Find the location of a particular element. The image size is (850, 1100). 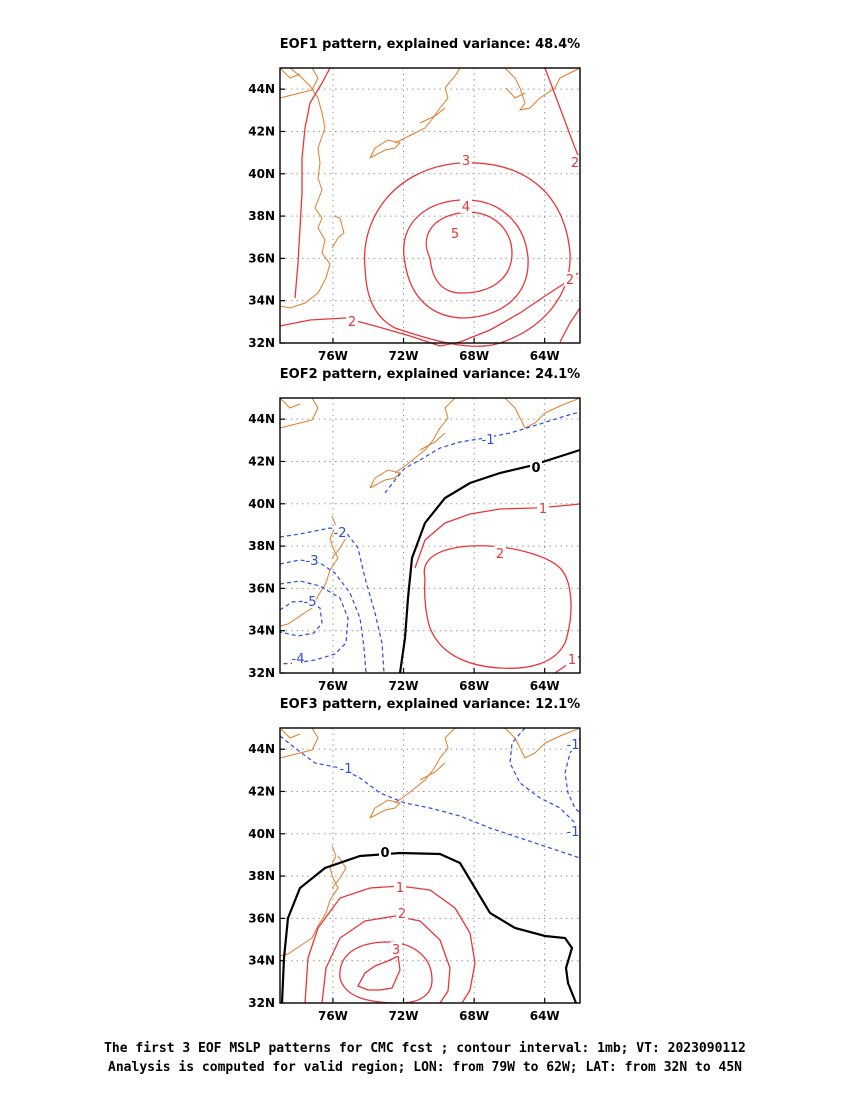

x-tick-label: 72W is located at coordinates (404, 356).